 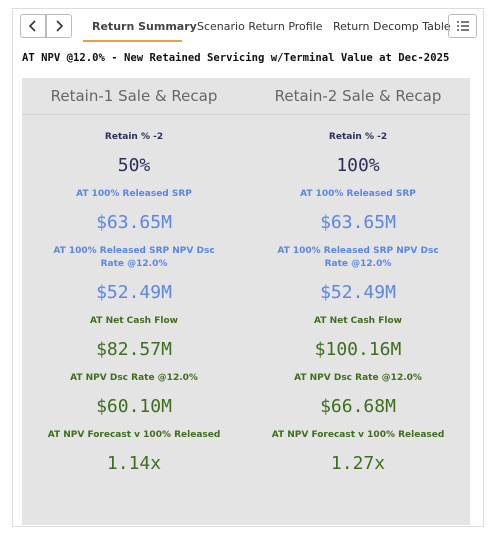 What do you see at coordinates (144, 26) in the screenshot?
I see `tab: Return Summary` at bounding box center [144, 26].